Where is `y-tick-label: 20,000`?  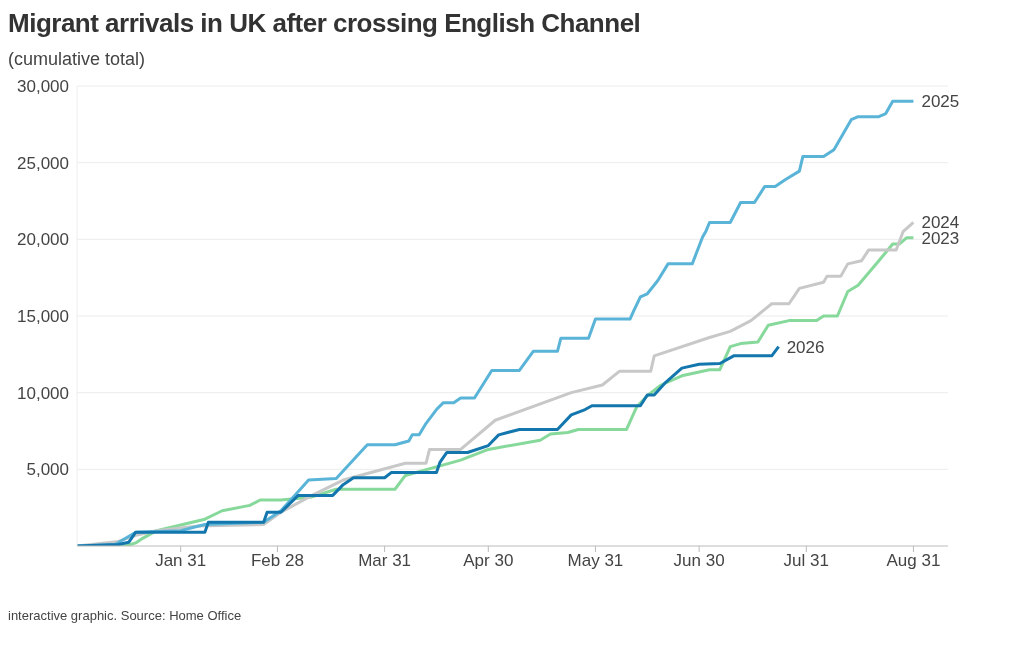
y-tick-label: 20,000 is located at coordinates (43, 240).